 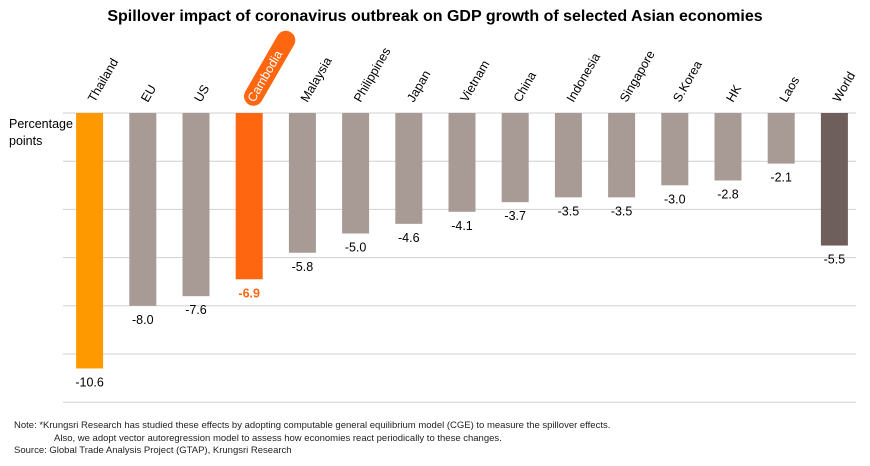 What do you see at coordinates (265, 76) in the screenshot?
I see `category-label-cambodia: Cambodia` at bounding box center [265, 76].